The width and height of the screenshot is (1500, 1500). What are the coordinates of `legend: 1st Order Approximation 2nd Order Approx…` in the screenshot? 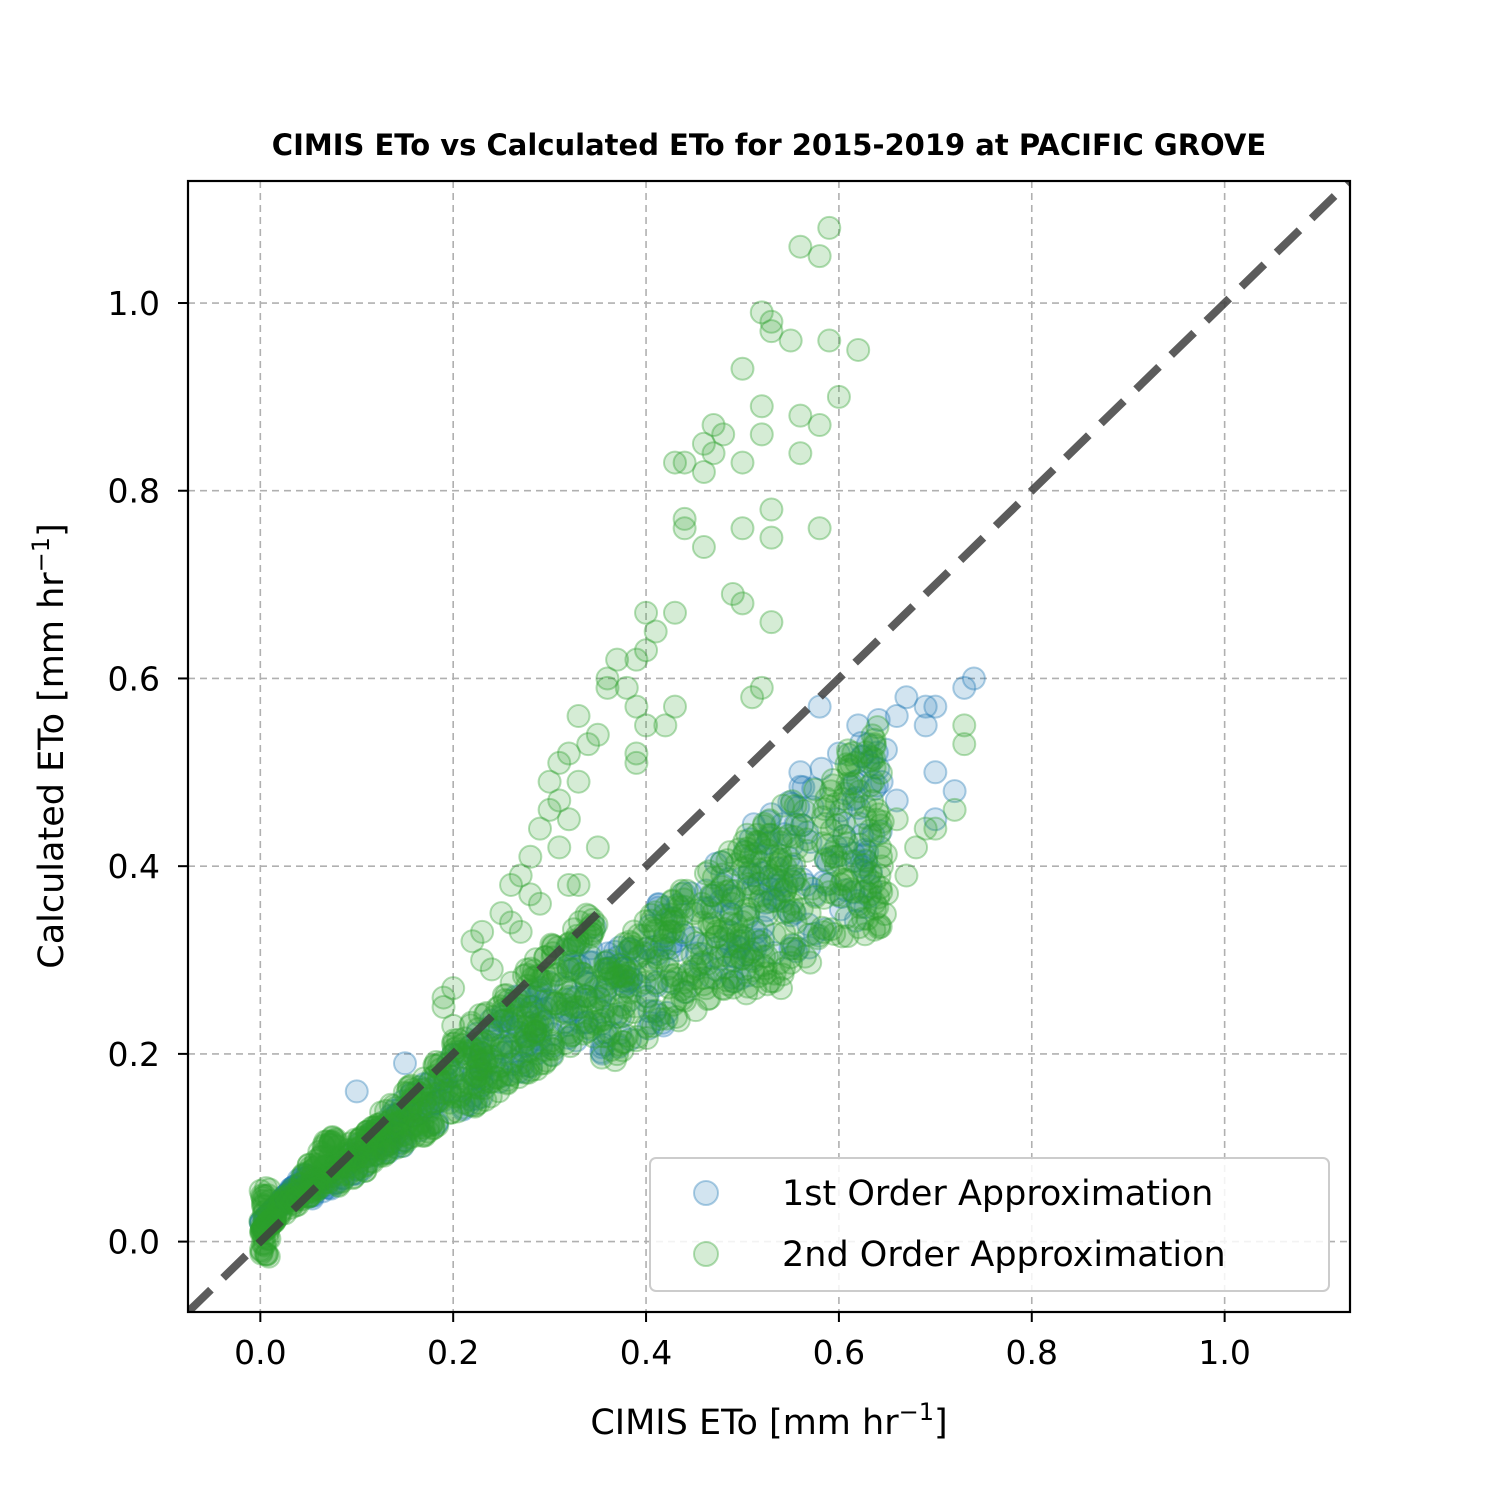 It's located at (989, 1224).